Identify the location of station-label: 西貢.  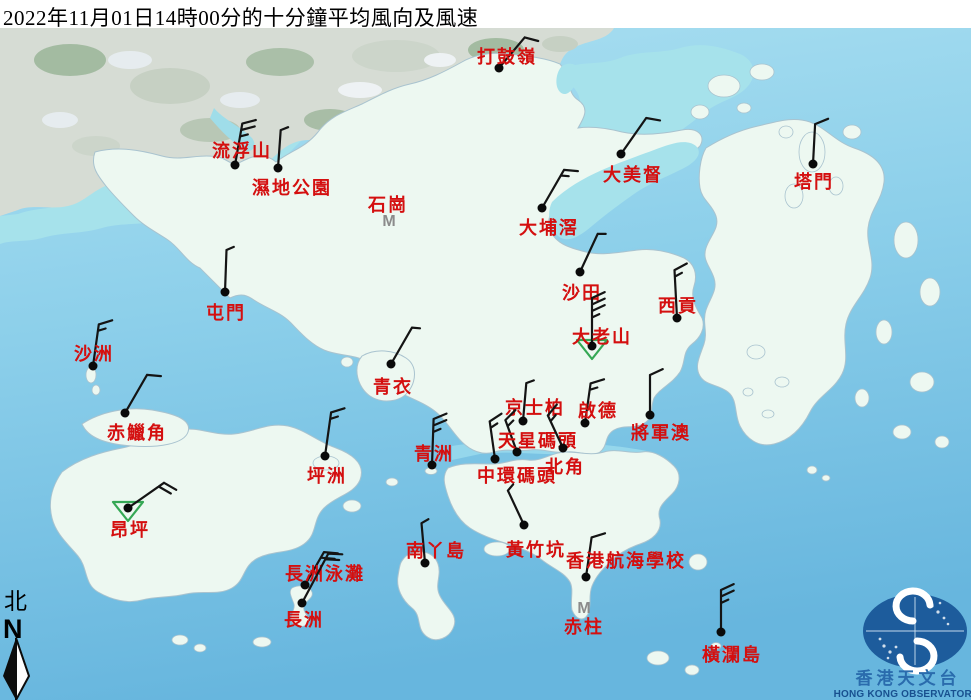
(678, 306).